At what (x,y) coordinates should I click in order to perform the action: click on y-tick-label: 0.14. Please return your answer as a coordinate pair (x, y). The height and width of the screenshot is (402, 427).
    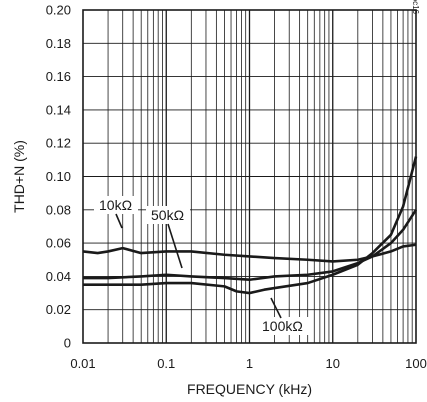
    Looking at the image, I should click on (58, 109).